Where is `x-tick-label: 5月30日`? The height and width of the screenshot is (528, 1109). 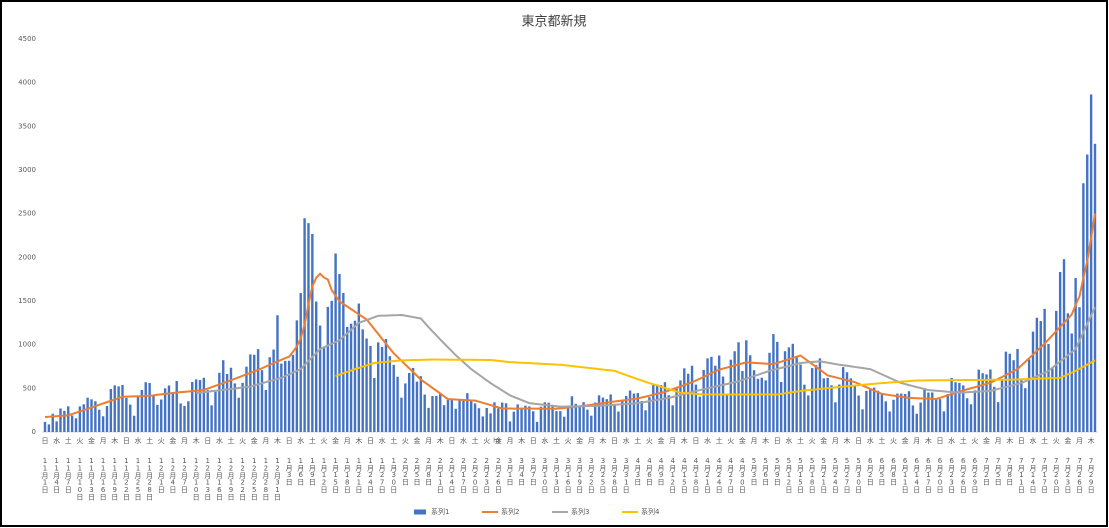
x-tick-label: 5月30日 is located at coordinates (859, 475).